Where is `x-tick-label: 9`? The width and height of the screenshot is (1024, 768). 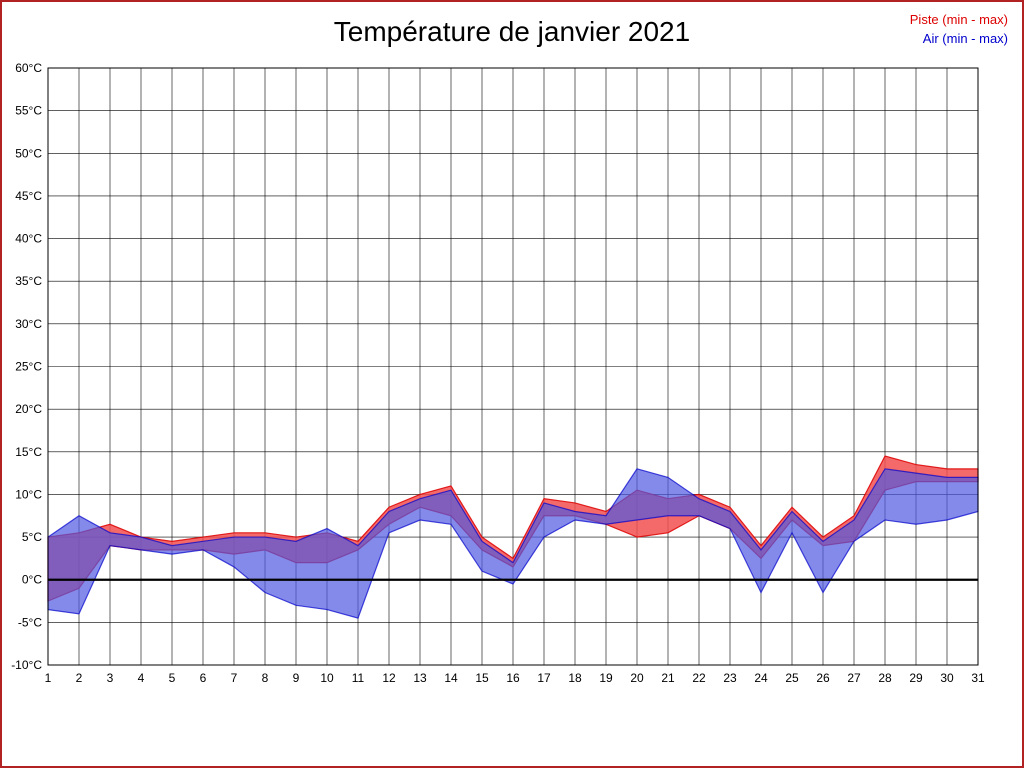
x-tick-label: 9 is located at coordinates (296, 678).